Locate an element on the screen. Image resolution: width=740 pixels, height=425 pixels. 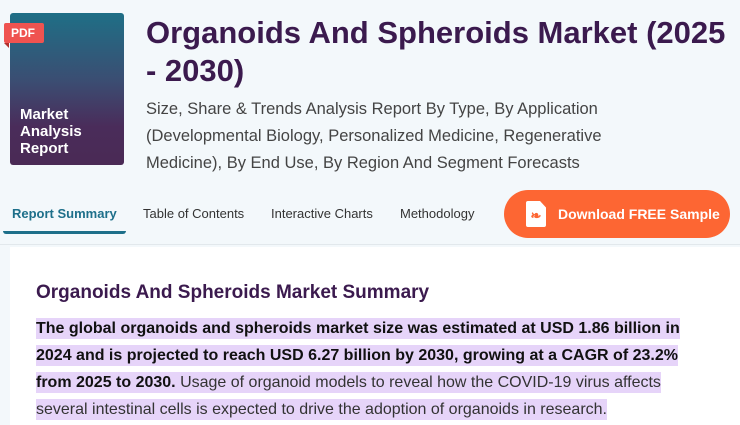
tab-methodology: Methodology is located at coordinates (437, 213).